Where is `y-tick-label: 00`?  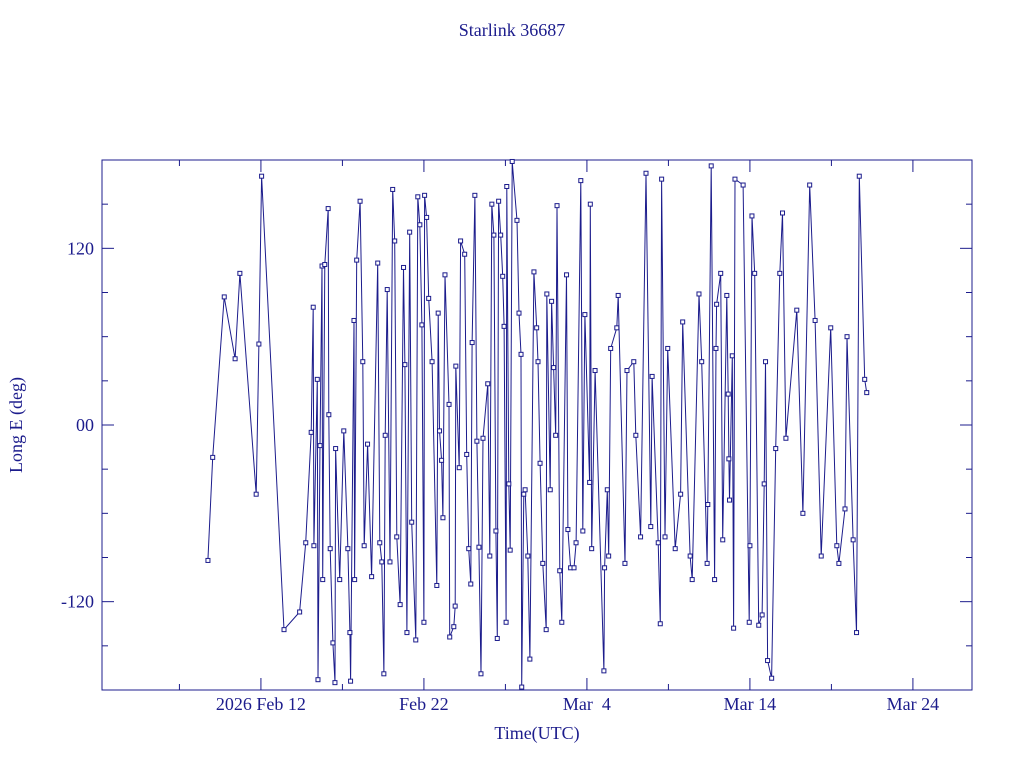
y-tick-label: 00 is located at coordinates (85, 425).